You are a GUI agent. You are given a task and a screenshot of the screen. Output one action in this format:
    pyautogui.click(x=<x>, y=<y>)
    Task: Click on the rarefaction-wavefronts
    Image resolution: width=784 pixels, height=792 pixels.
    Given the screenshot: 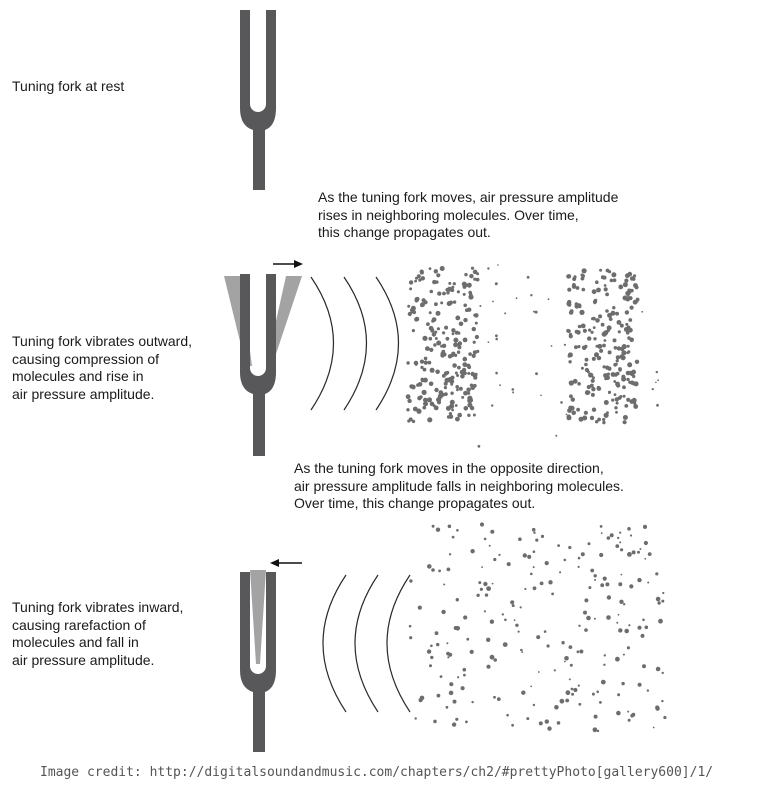 What is the action you would take?
    pyautogui.click(x=366, y=643)
    